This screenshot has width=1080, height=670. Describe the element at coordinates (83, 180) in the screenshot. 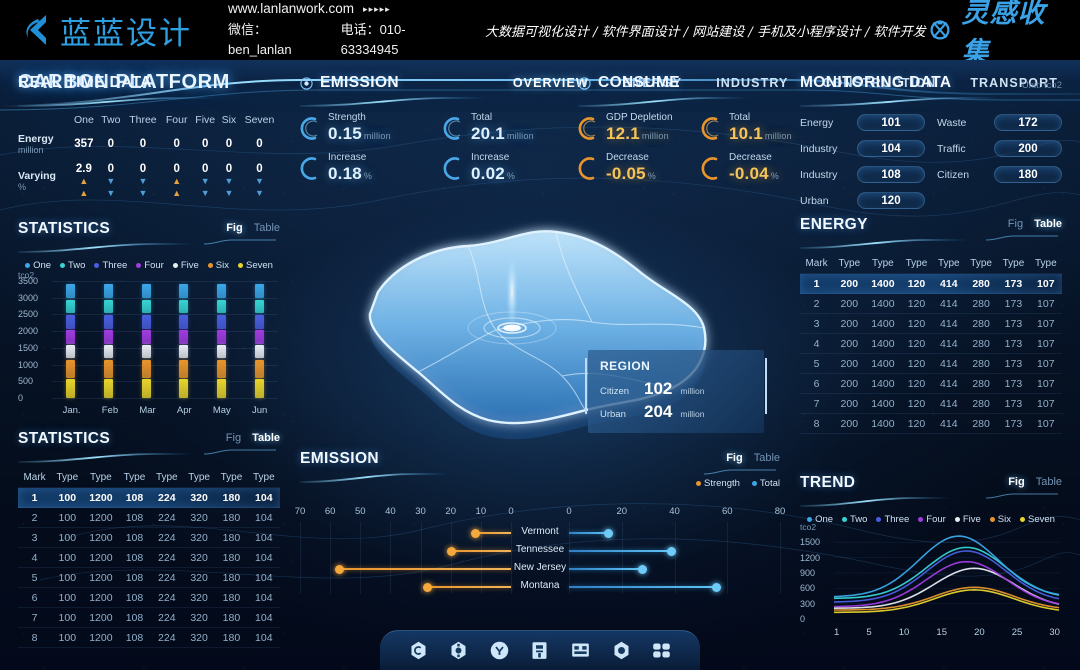

I see `cell-varying-0: 2.9 ▲ ▲` at that location.